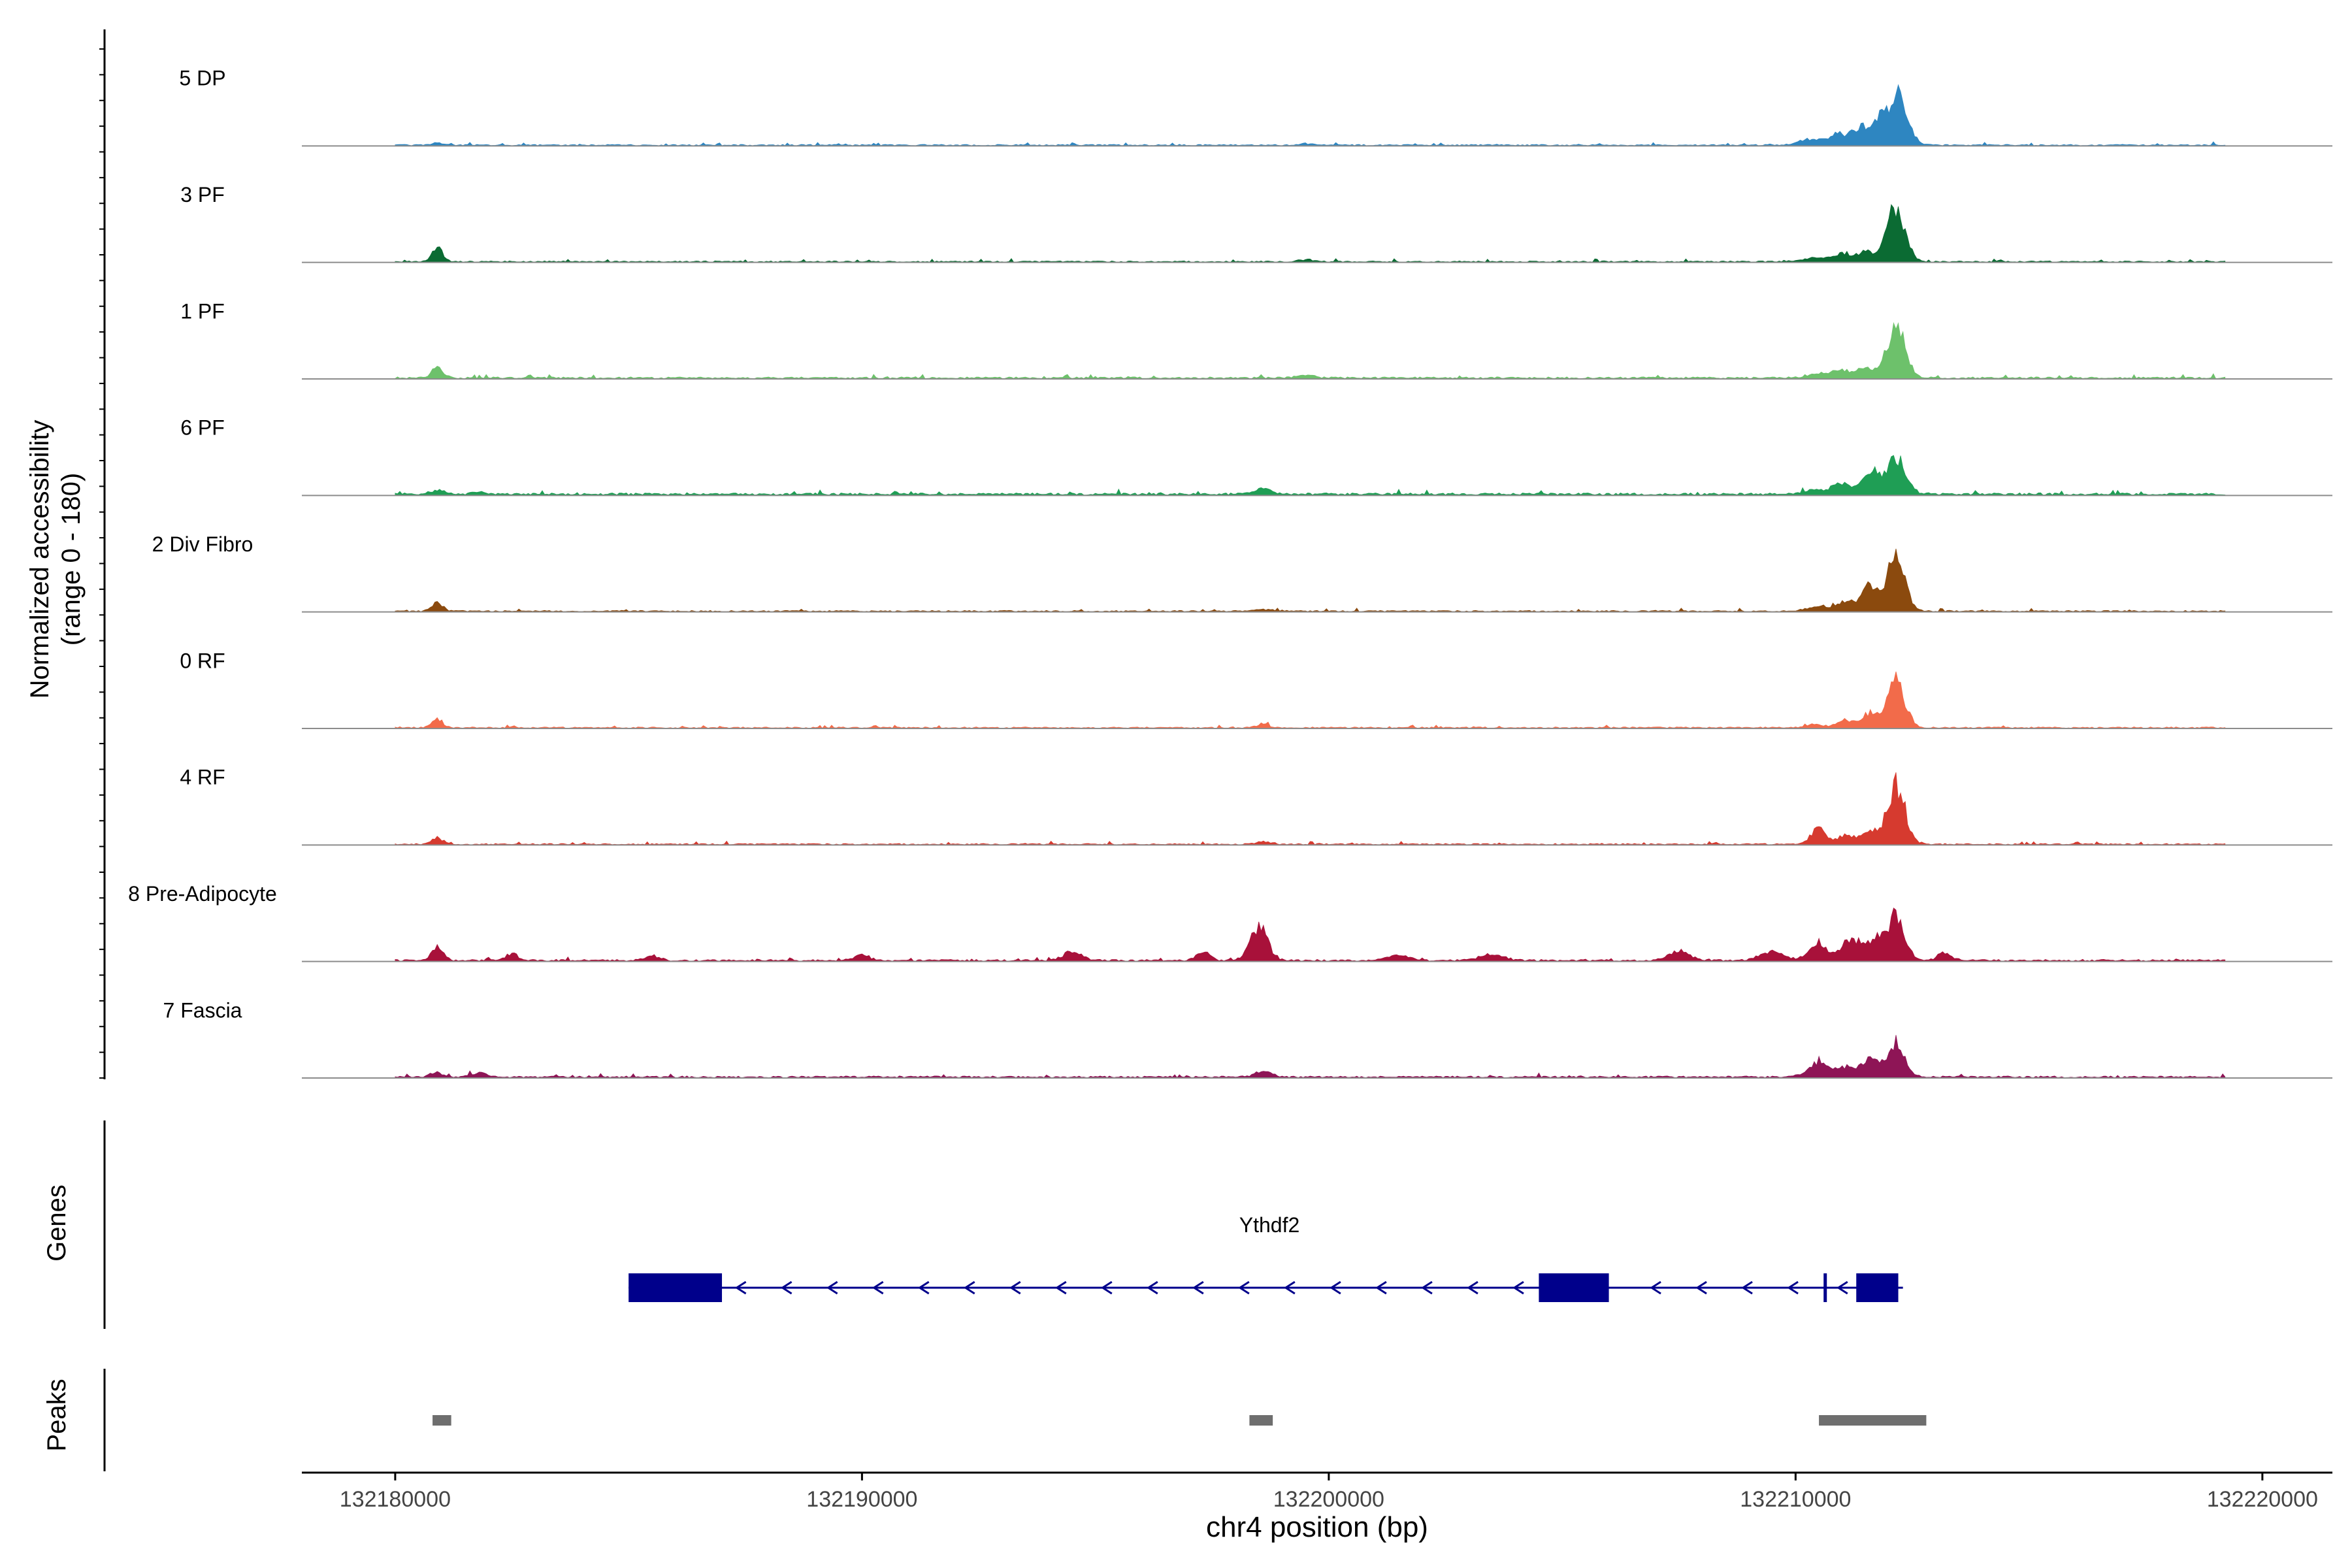  I want to click on track-2-div-fibro: 2 Div Fibro, so click(1242, 572).